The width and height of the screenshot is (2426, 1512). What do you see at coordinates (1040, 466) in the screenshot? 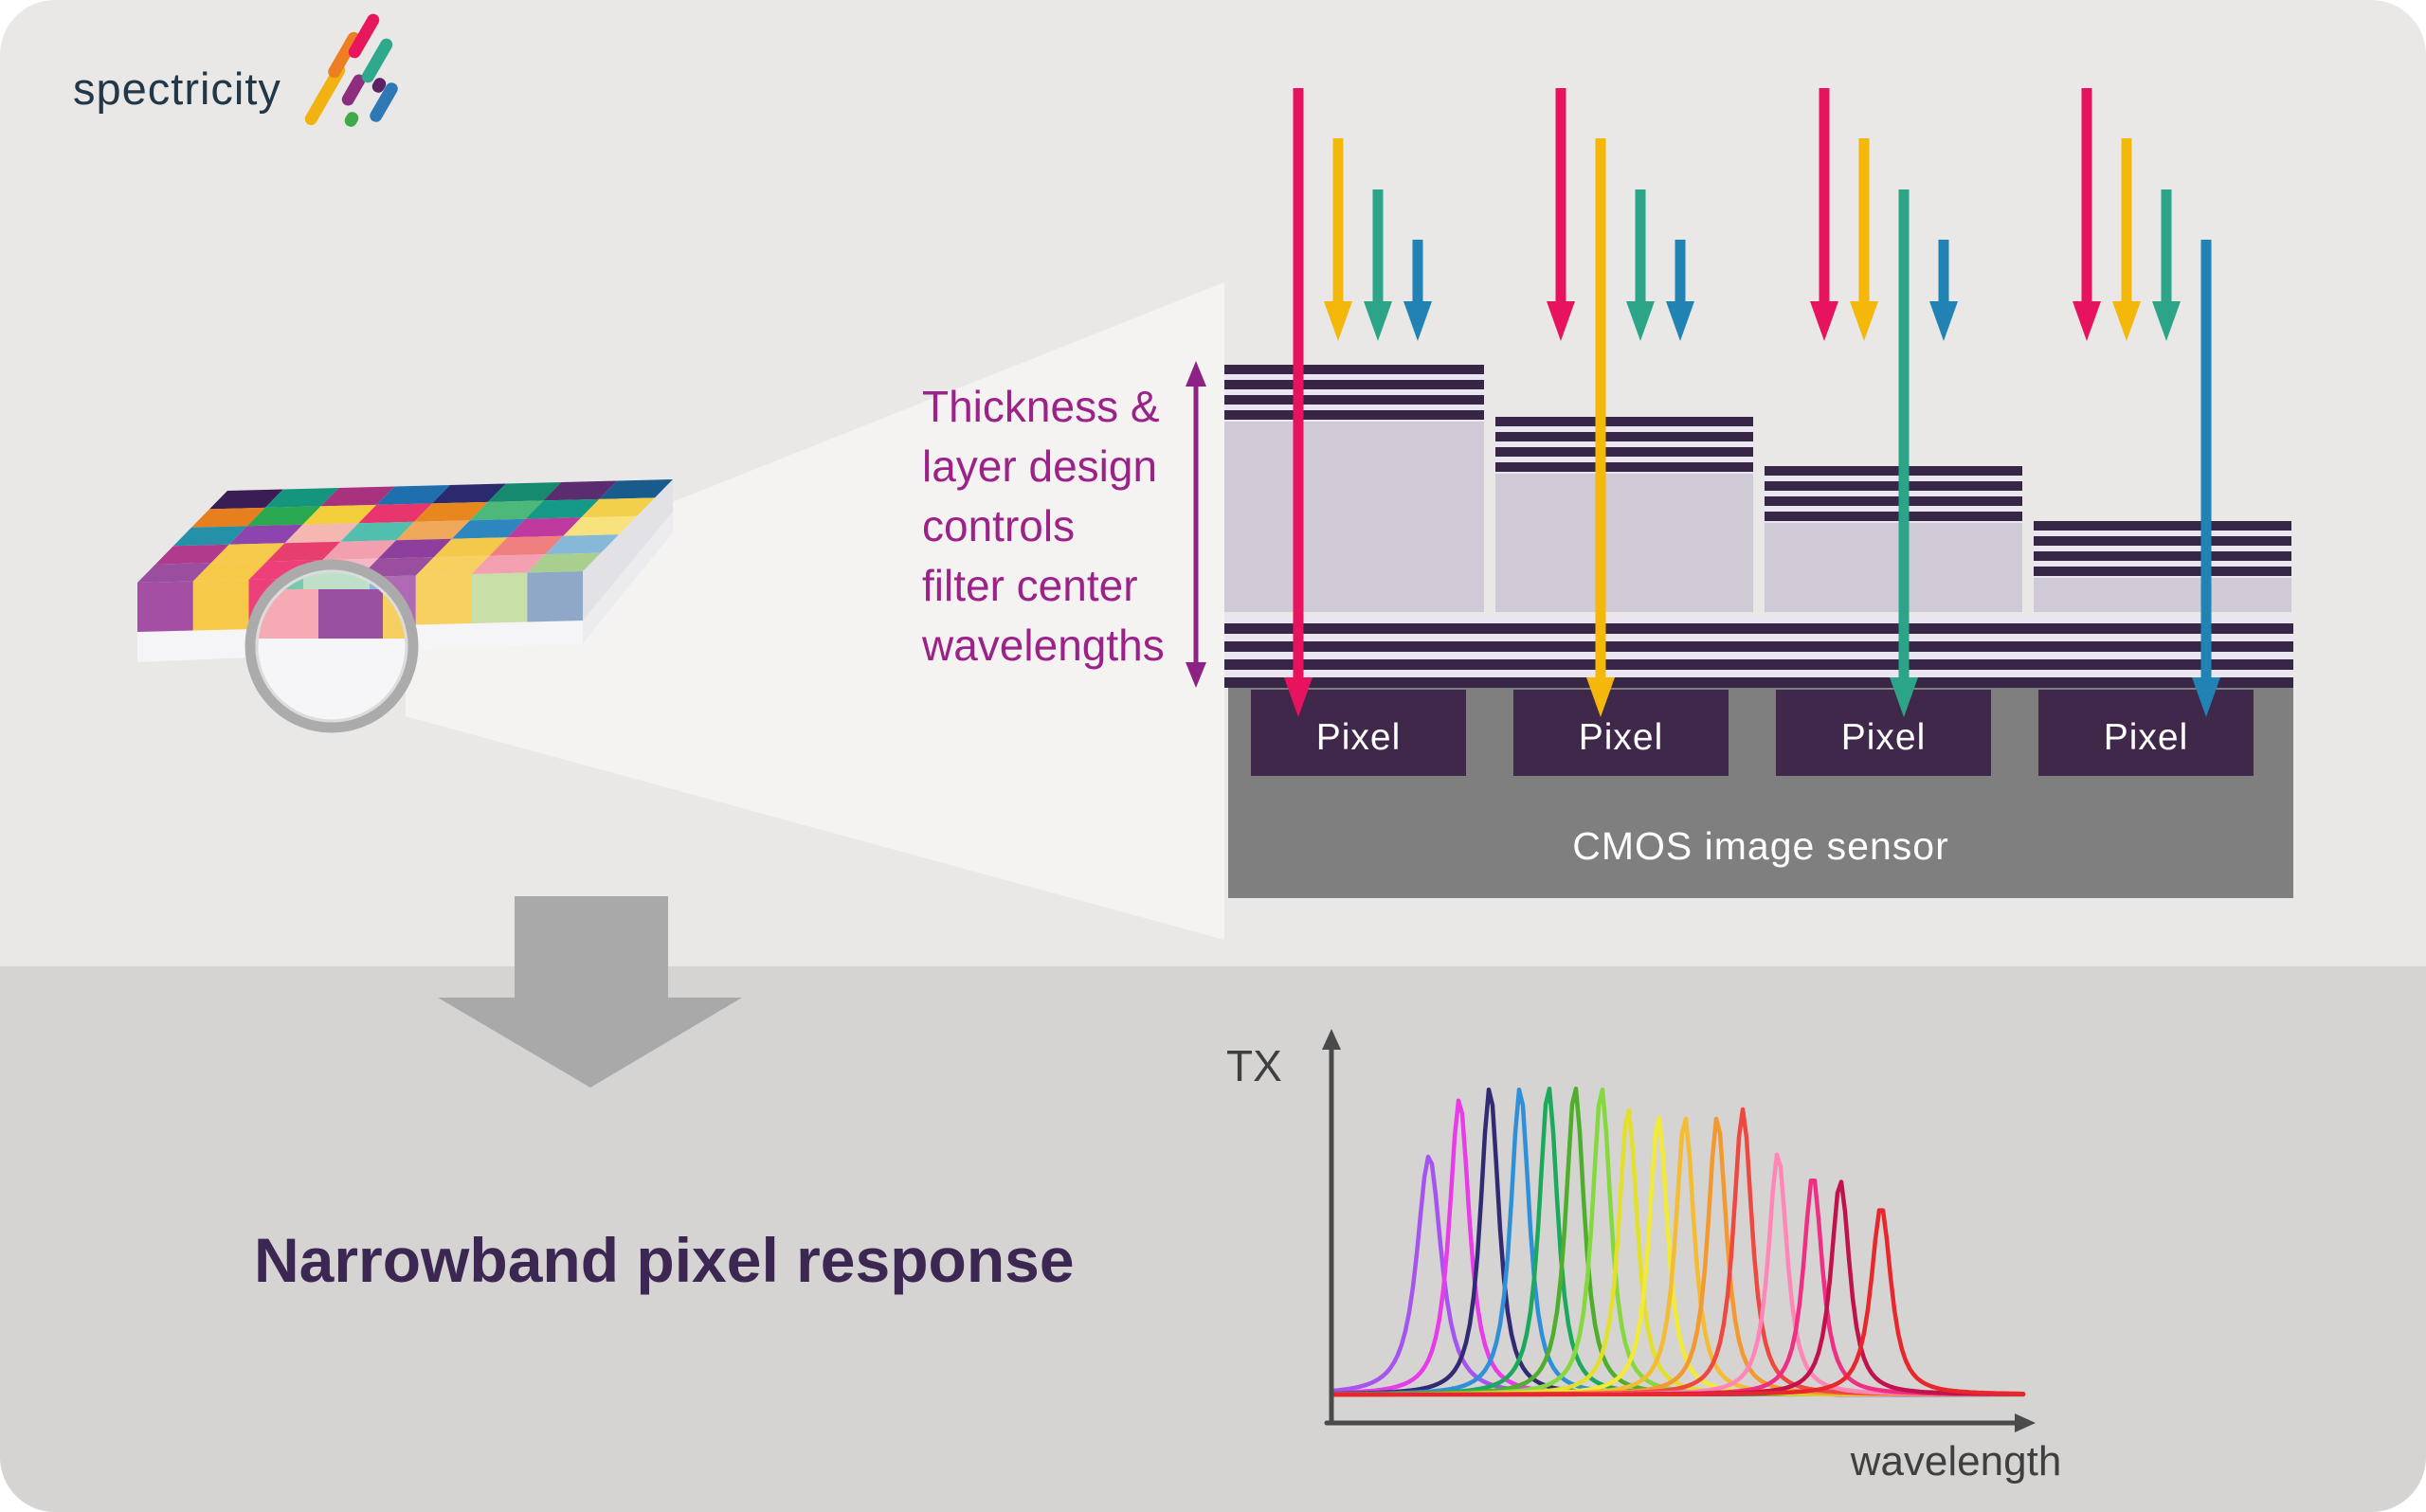
I see `thickness-callout-line: layer design` at bounding box center [1040, 466].